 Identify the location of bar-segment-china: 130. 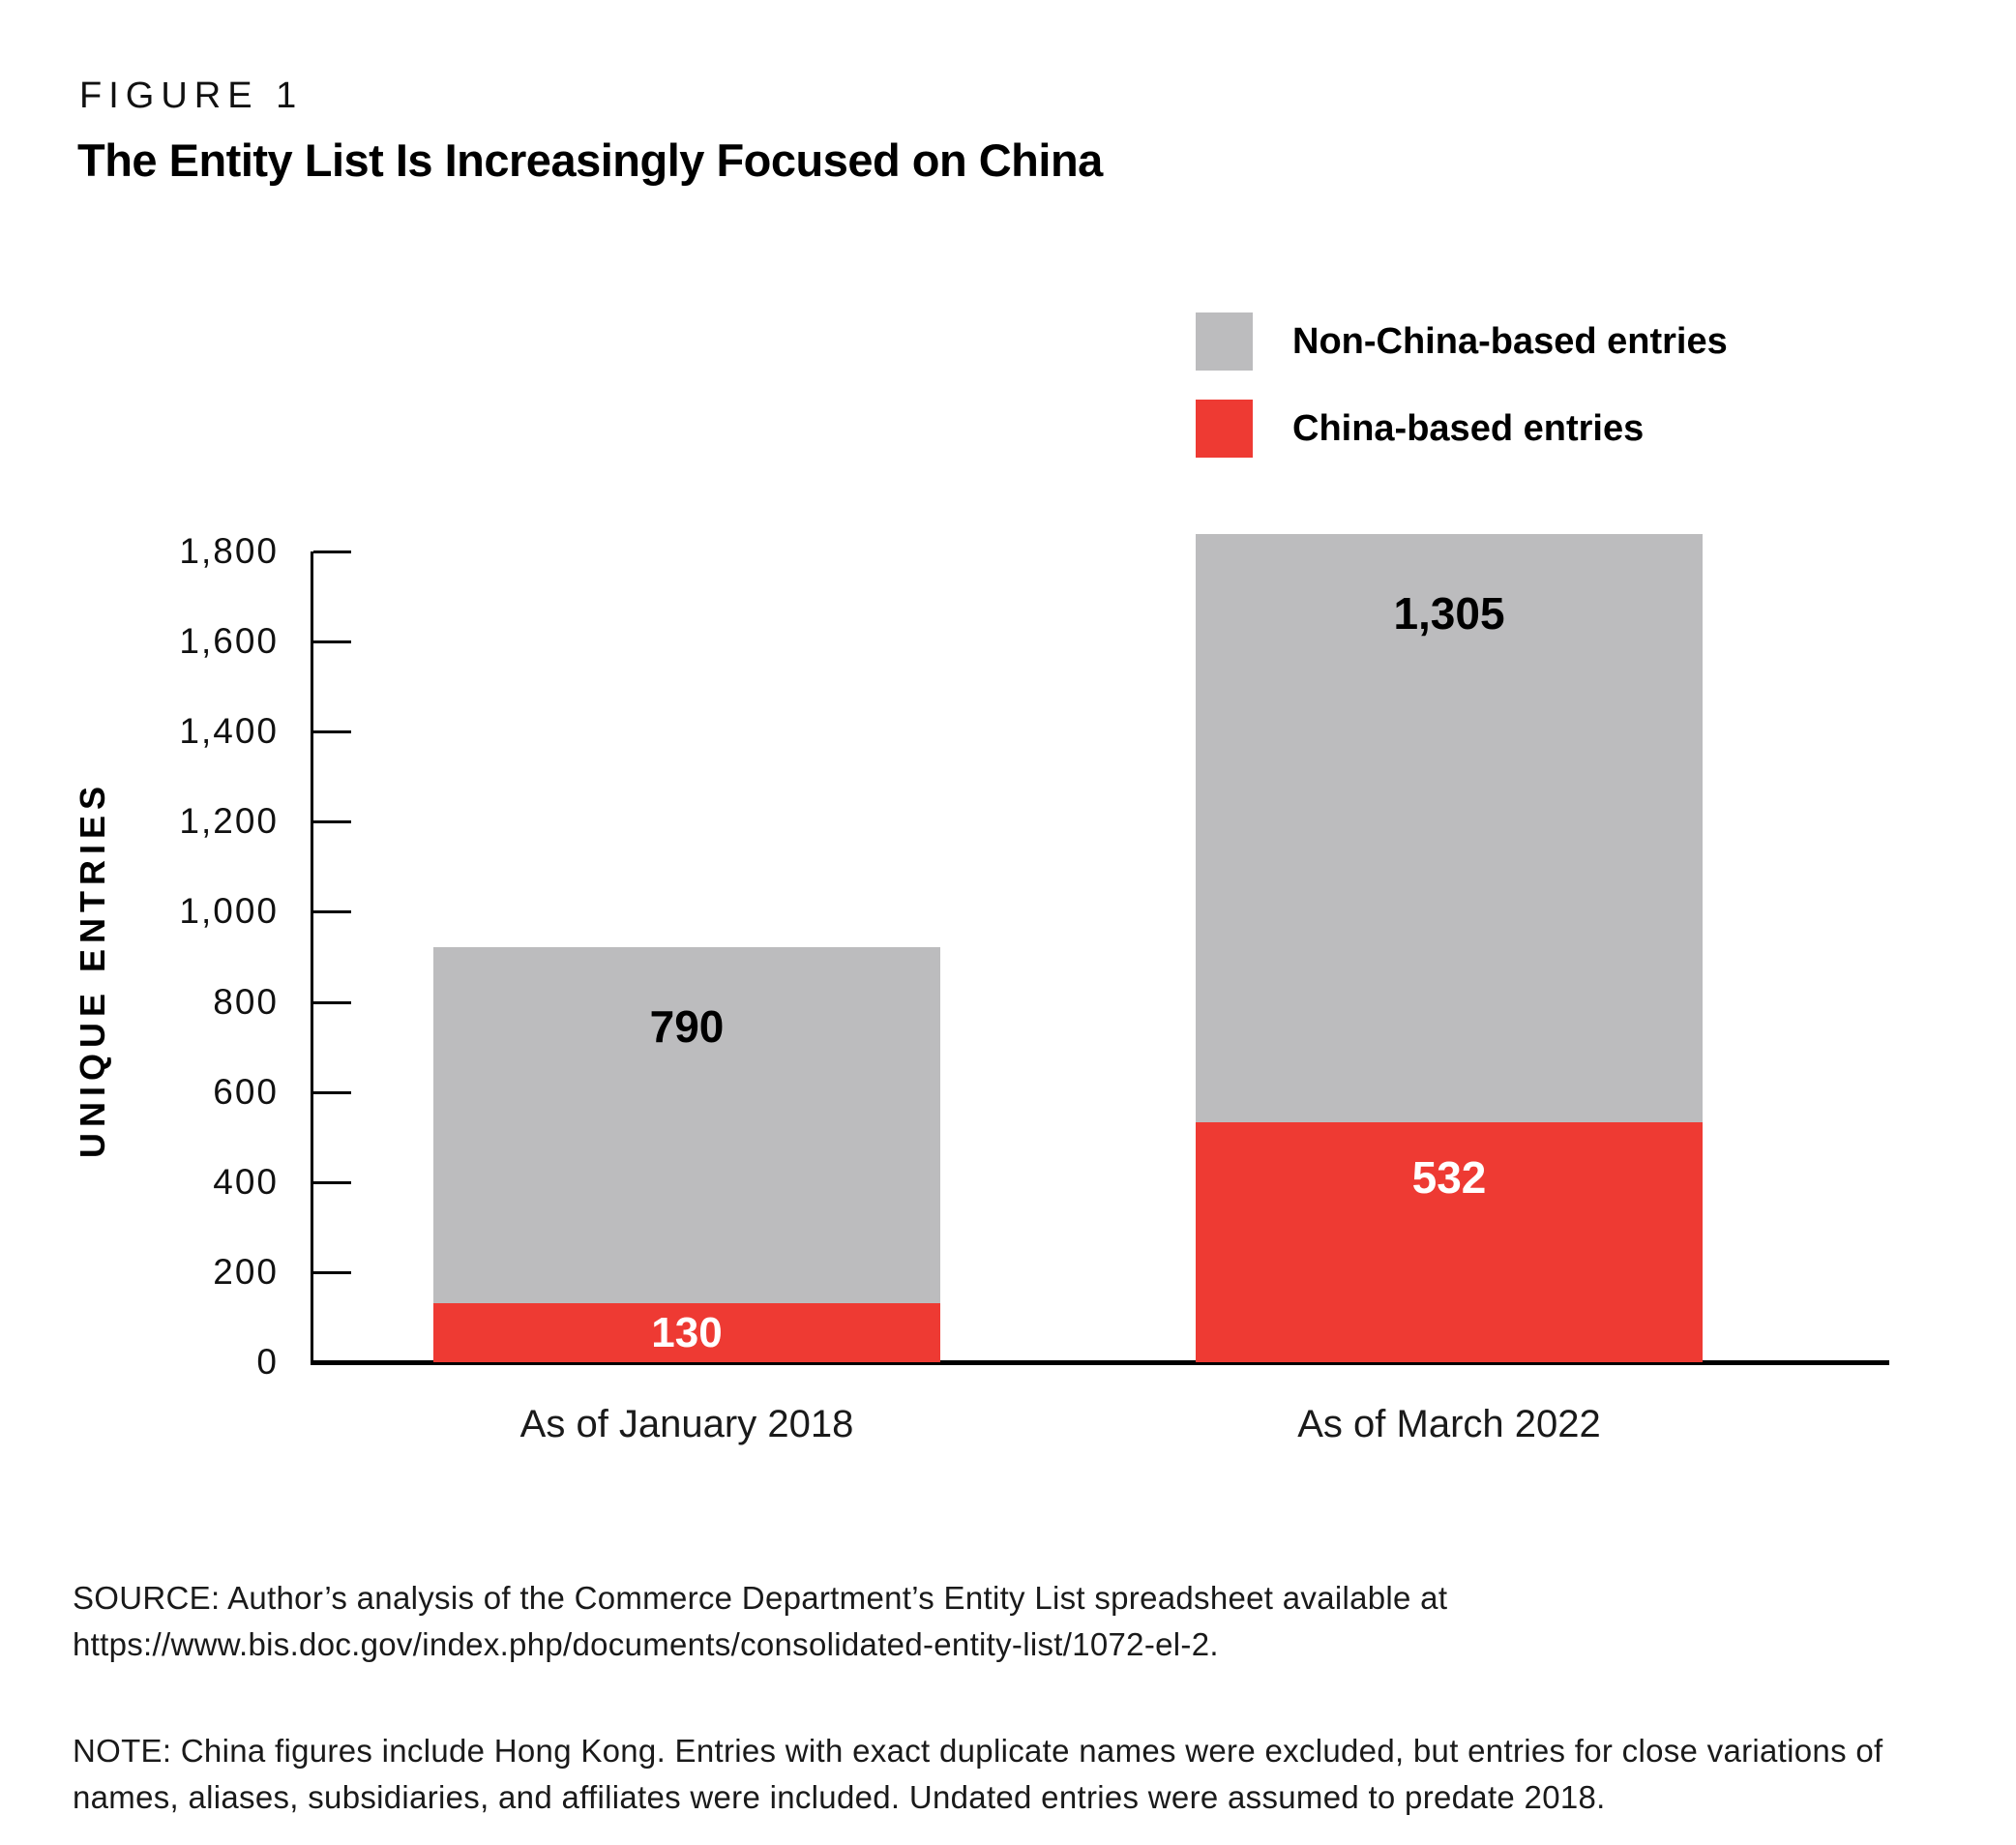
(687, 1332).